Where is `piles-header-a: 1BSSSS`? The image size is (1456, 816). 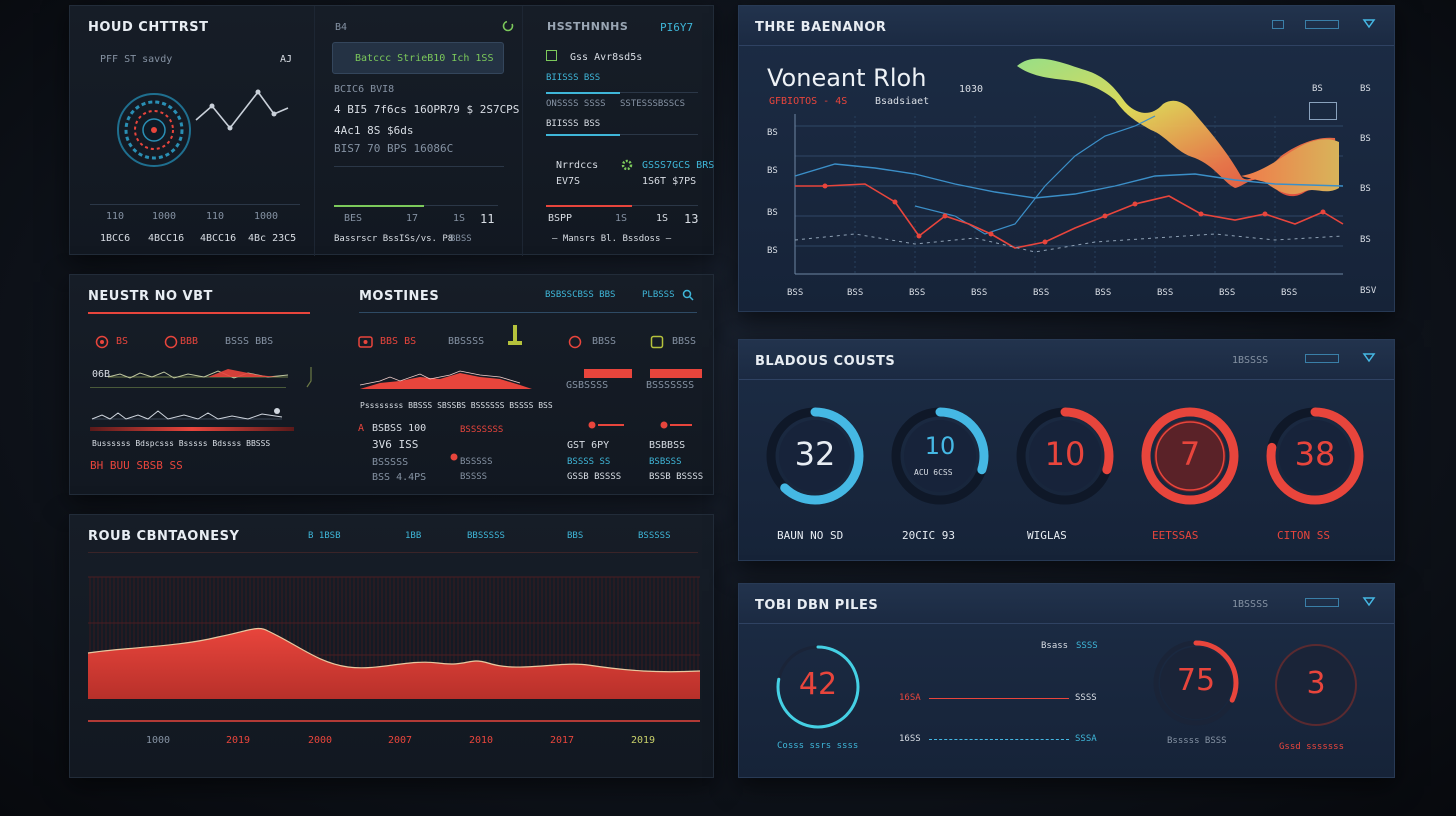 piles-header-a: 1BSSSS is located at coordinates (1250, 604).